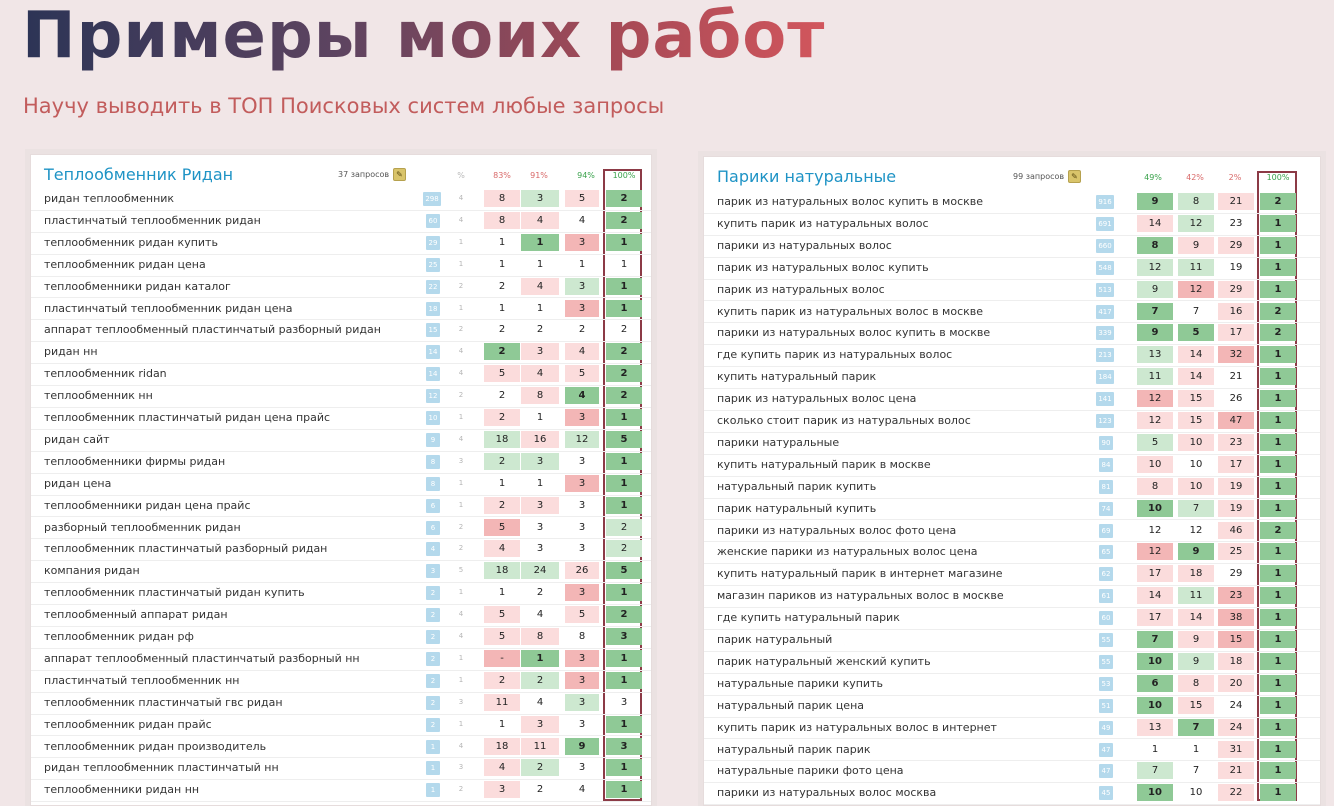  I want to click on table-row: парик натуральный 55 7 9 15 1, so click(1012, 640).